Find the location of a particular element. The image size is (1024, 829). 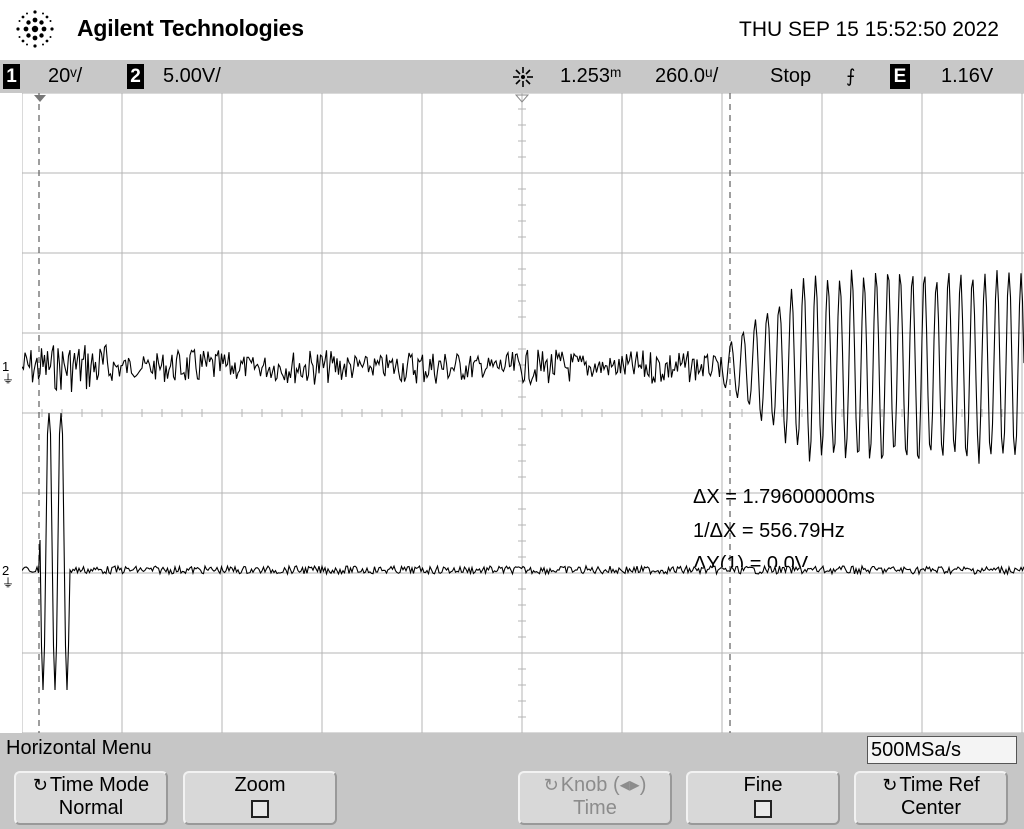

fine-checkbox is located at coordinates (763, 809).